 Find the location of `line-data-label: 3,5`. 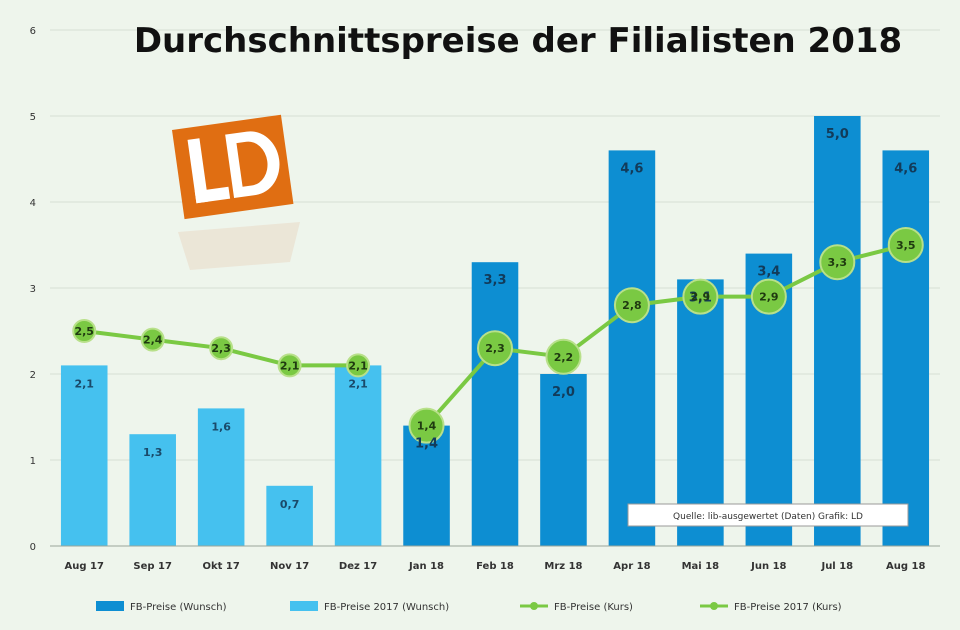

line-data-label: 3,5 is located at coordinates (906, 245).